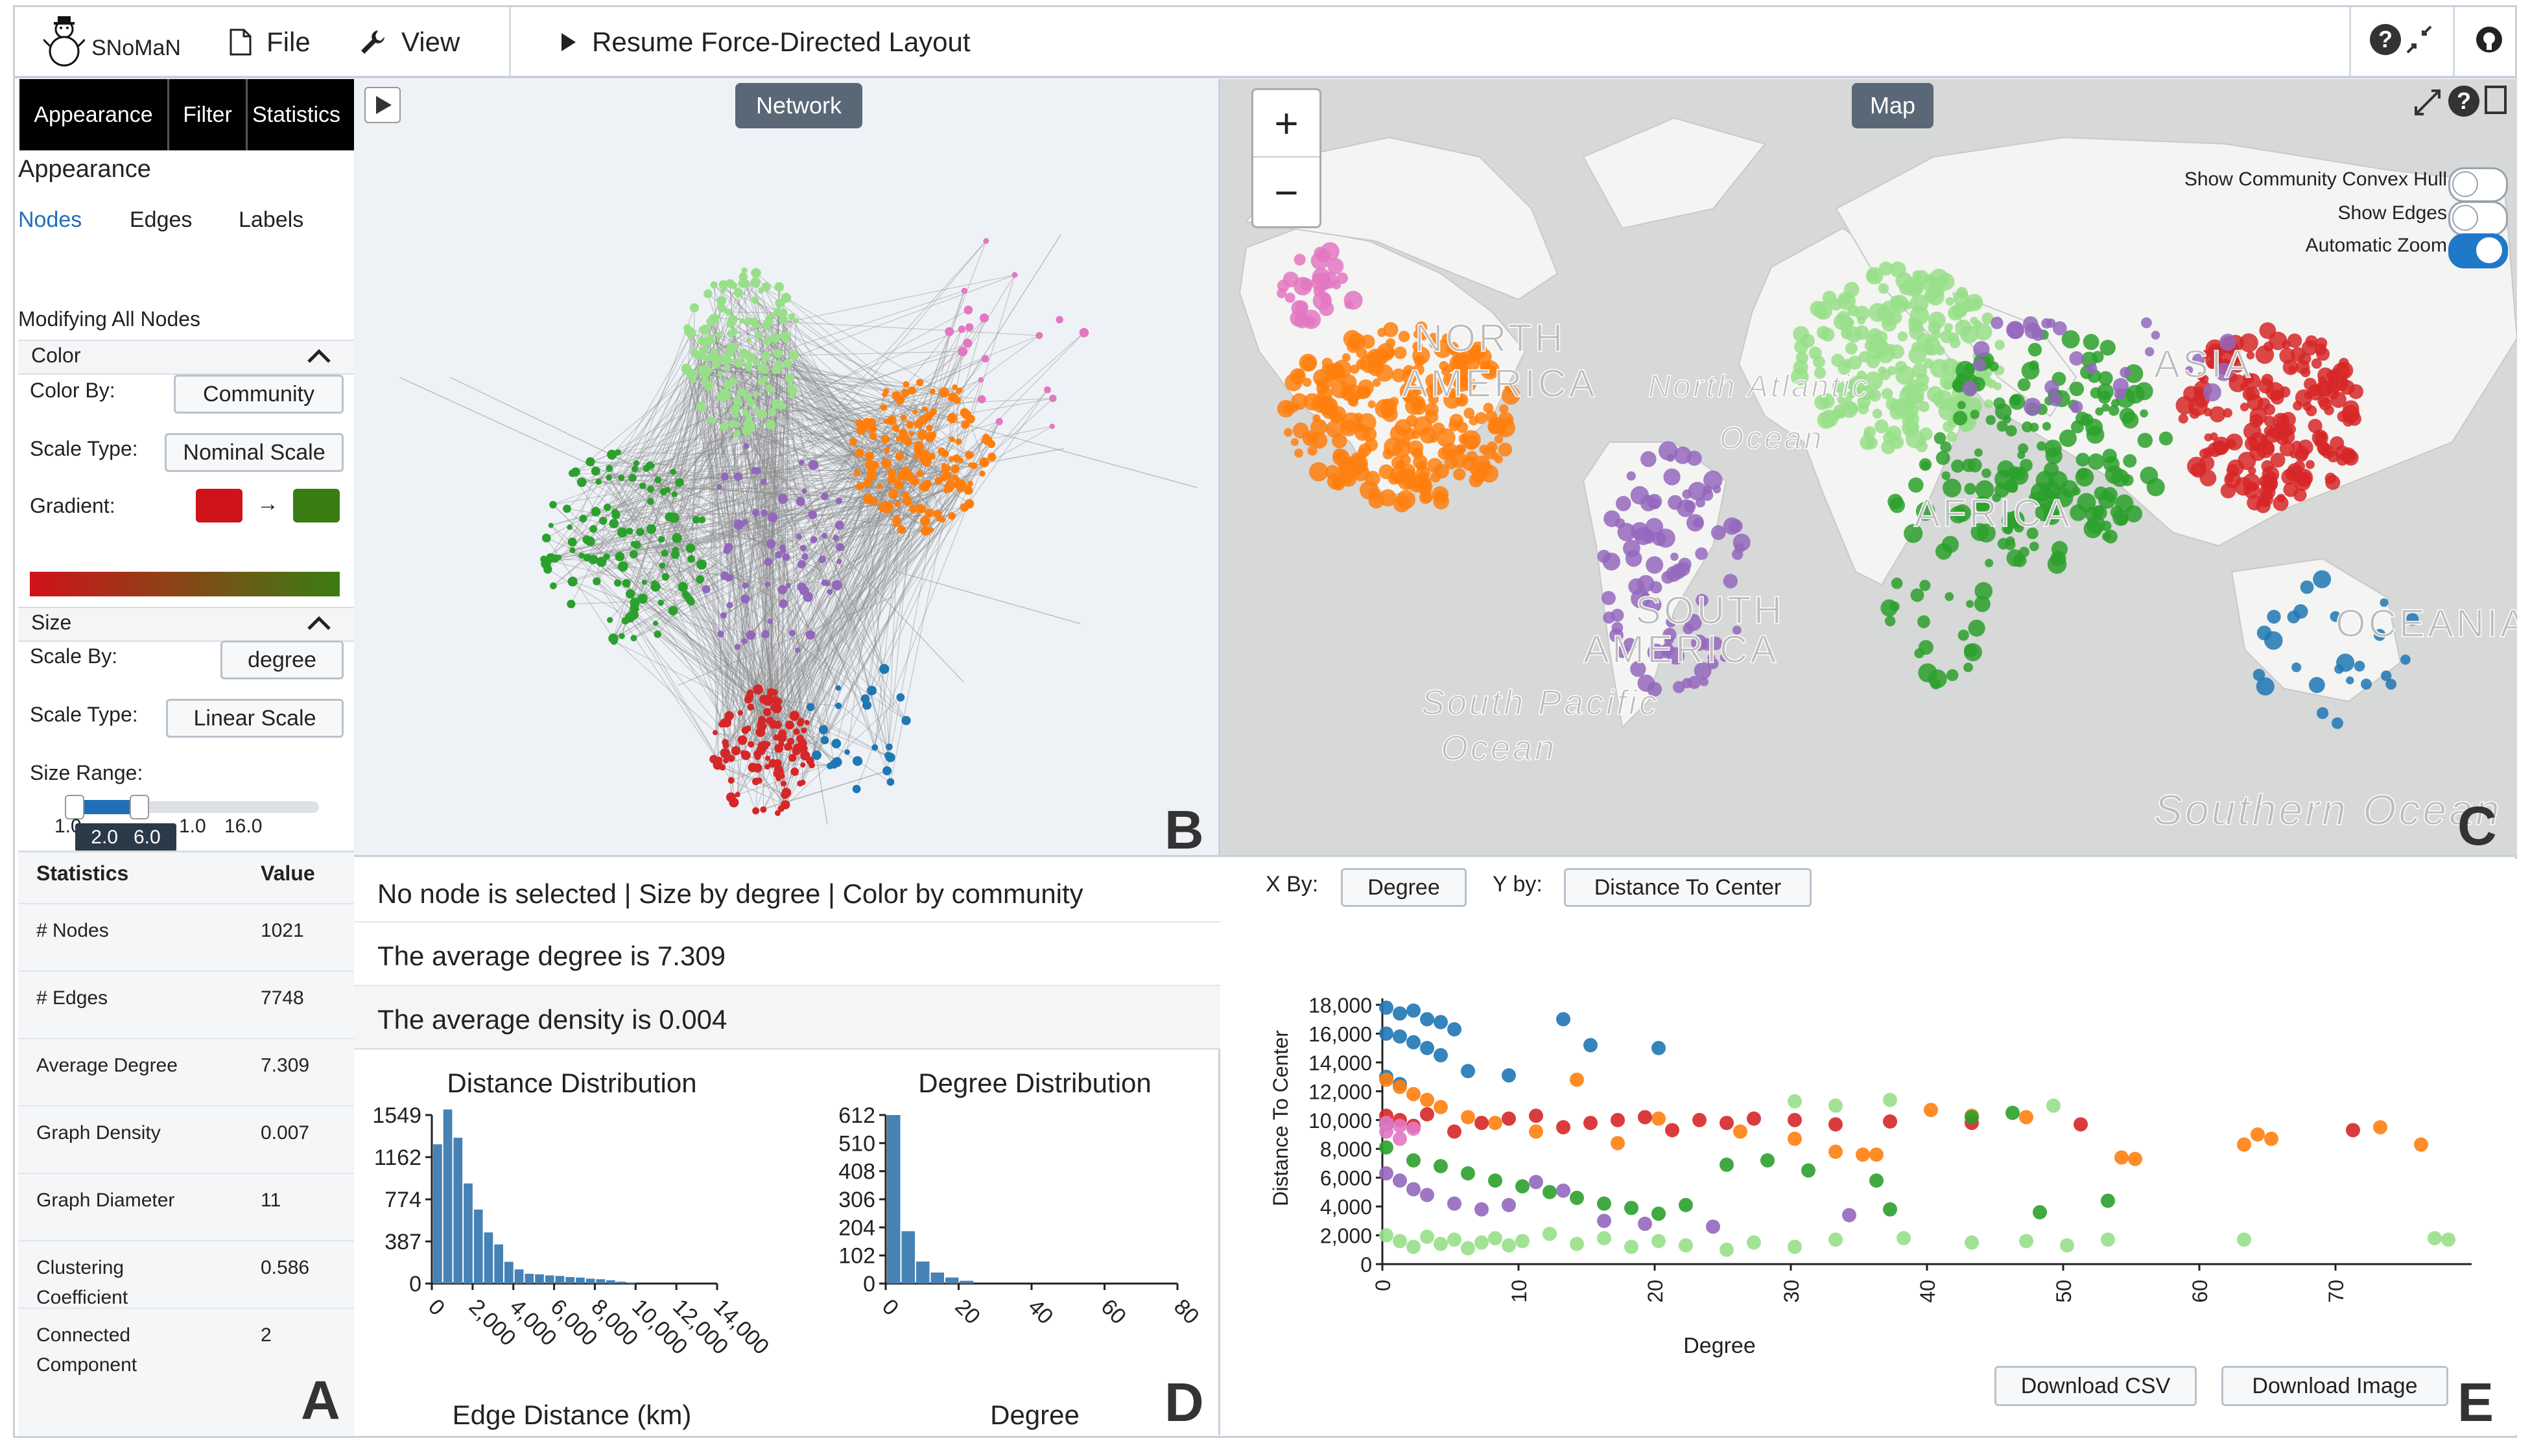 The height and width of the screenshot is (1456, 2530). What do you see at coordinates (765, 42) in the screenshot?
I see `resume-layout-button: Resume Force-Directed Layout` at bounding box center [765, 42].